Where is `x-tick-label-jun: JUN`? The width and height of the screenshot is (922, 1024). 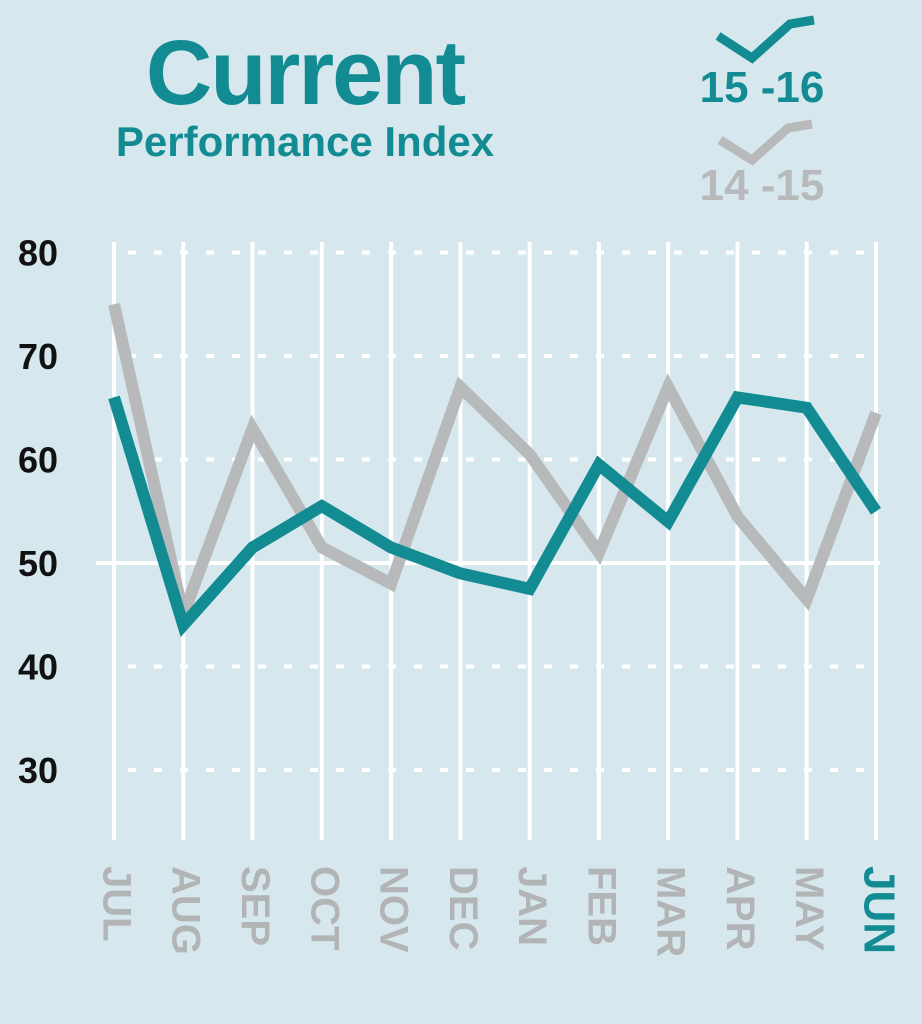
x-tick-label-jun: JUN is located at coordinates (878, 910).